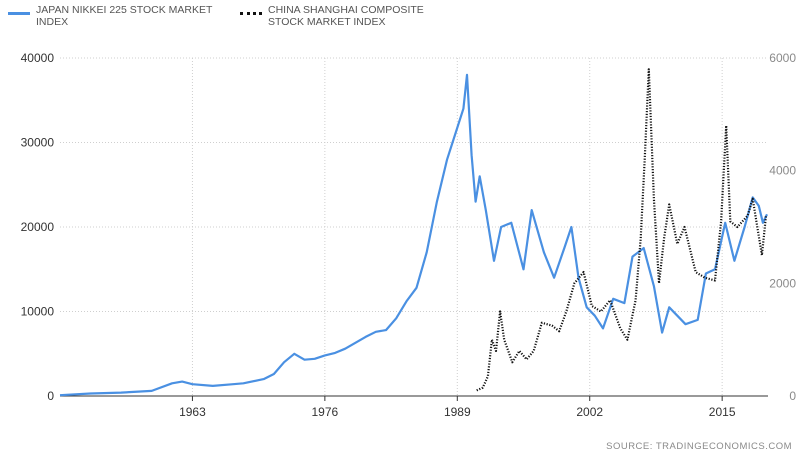 The height and width of the screenshot is (456, 800). I want to click on legend-swatch-shanghai, so click(251, 13).